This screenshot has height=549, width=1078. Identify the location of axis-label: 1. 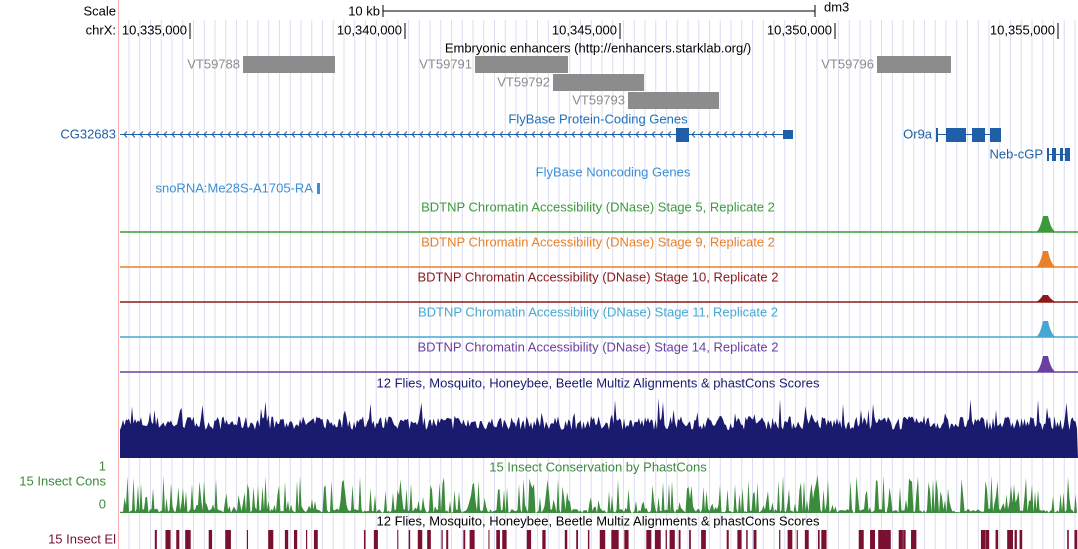
(102, 465).